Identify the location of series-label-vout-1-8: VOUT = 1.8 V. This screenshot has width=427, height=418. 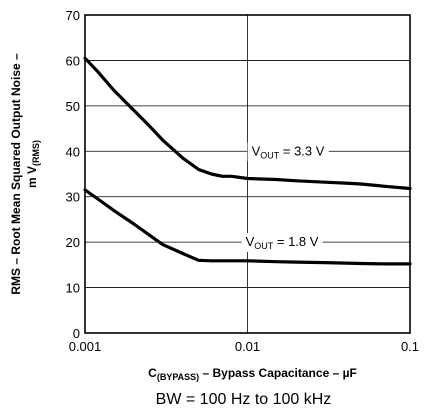
(282, 243).